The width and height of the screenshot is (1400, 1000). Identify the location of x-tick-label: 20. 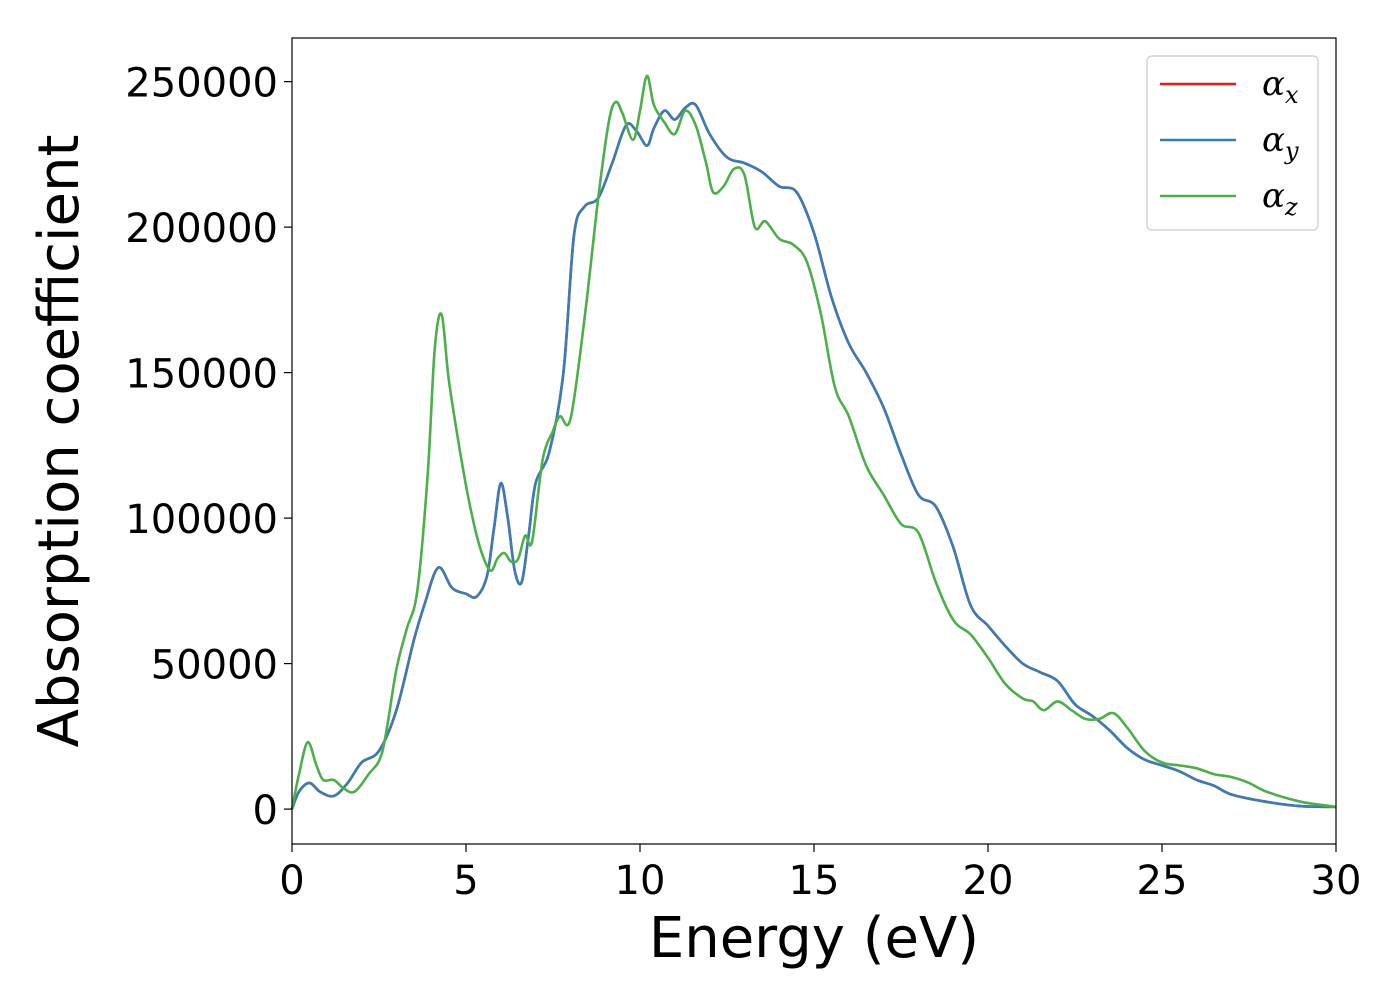
(988, 881).